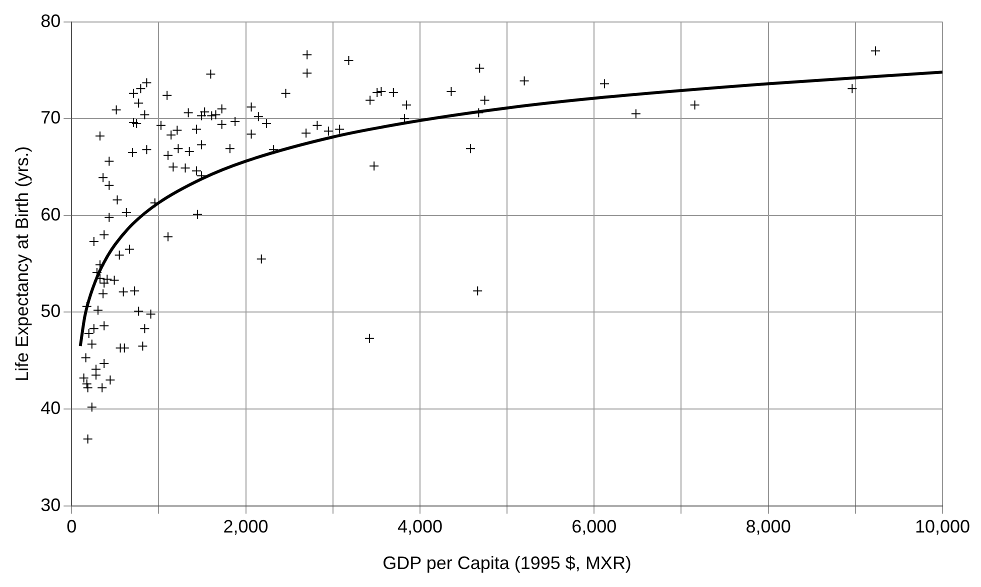  What do you see at coordinates (594, 526) in the screenshot?
I see `x-tick-label: 6,000` at bounding box center [594, 526].